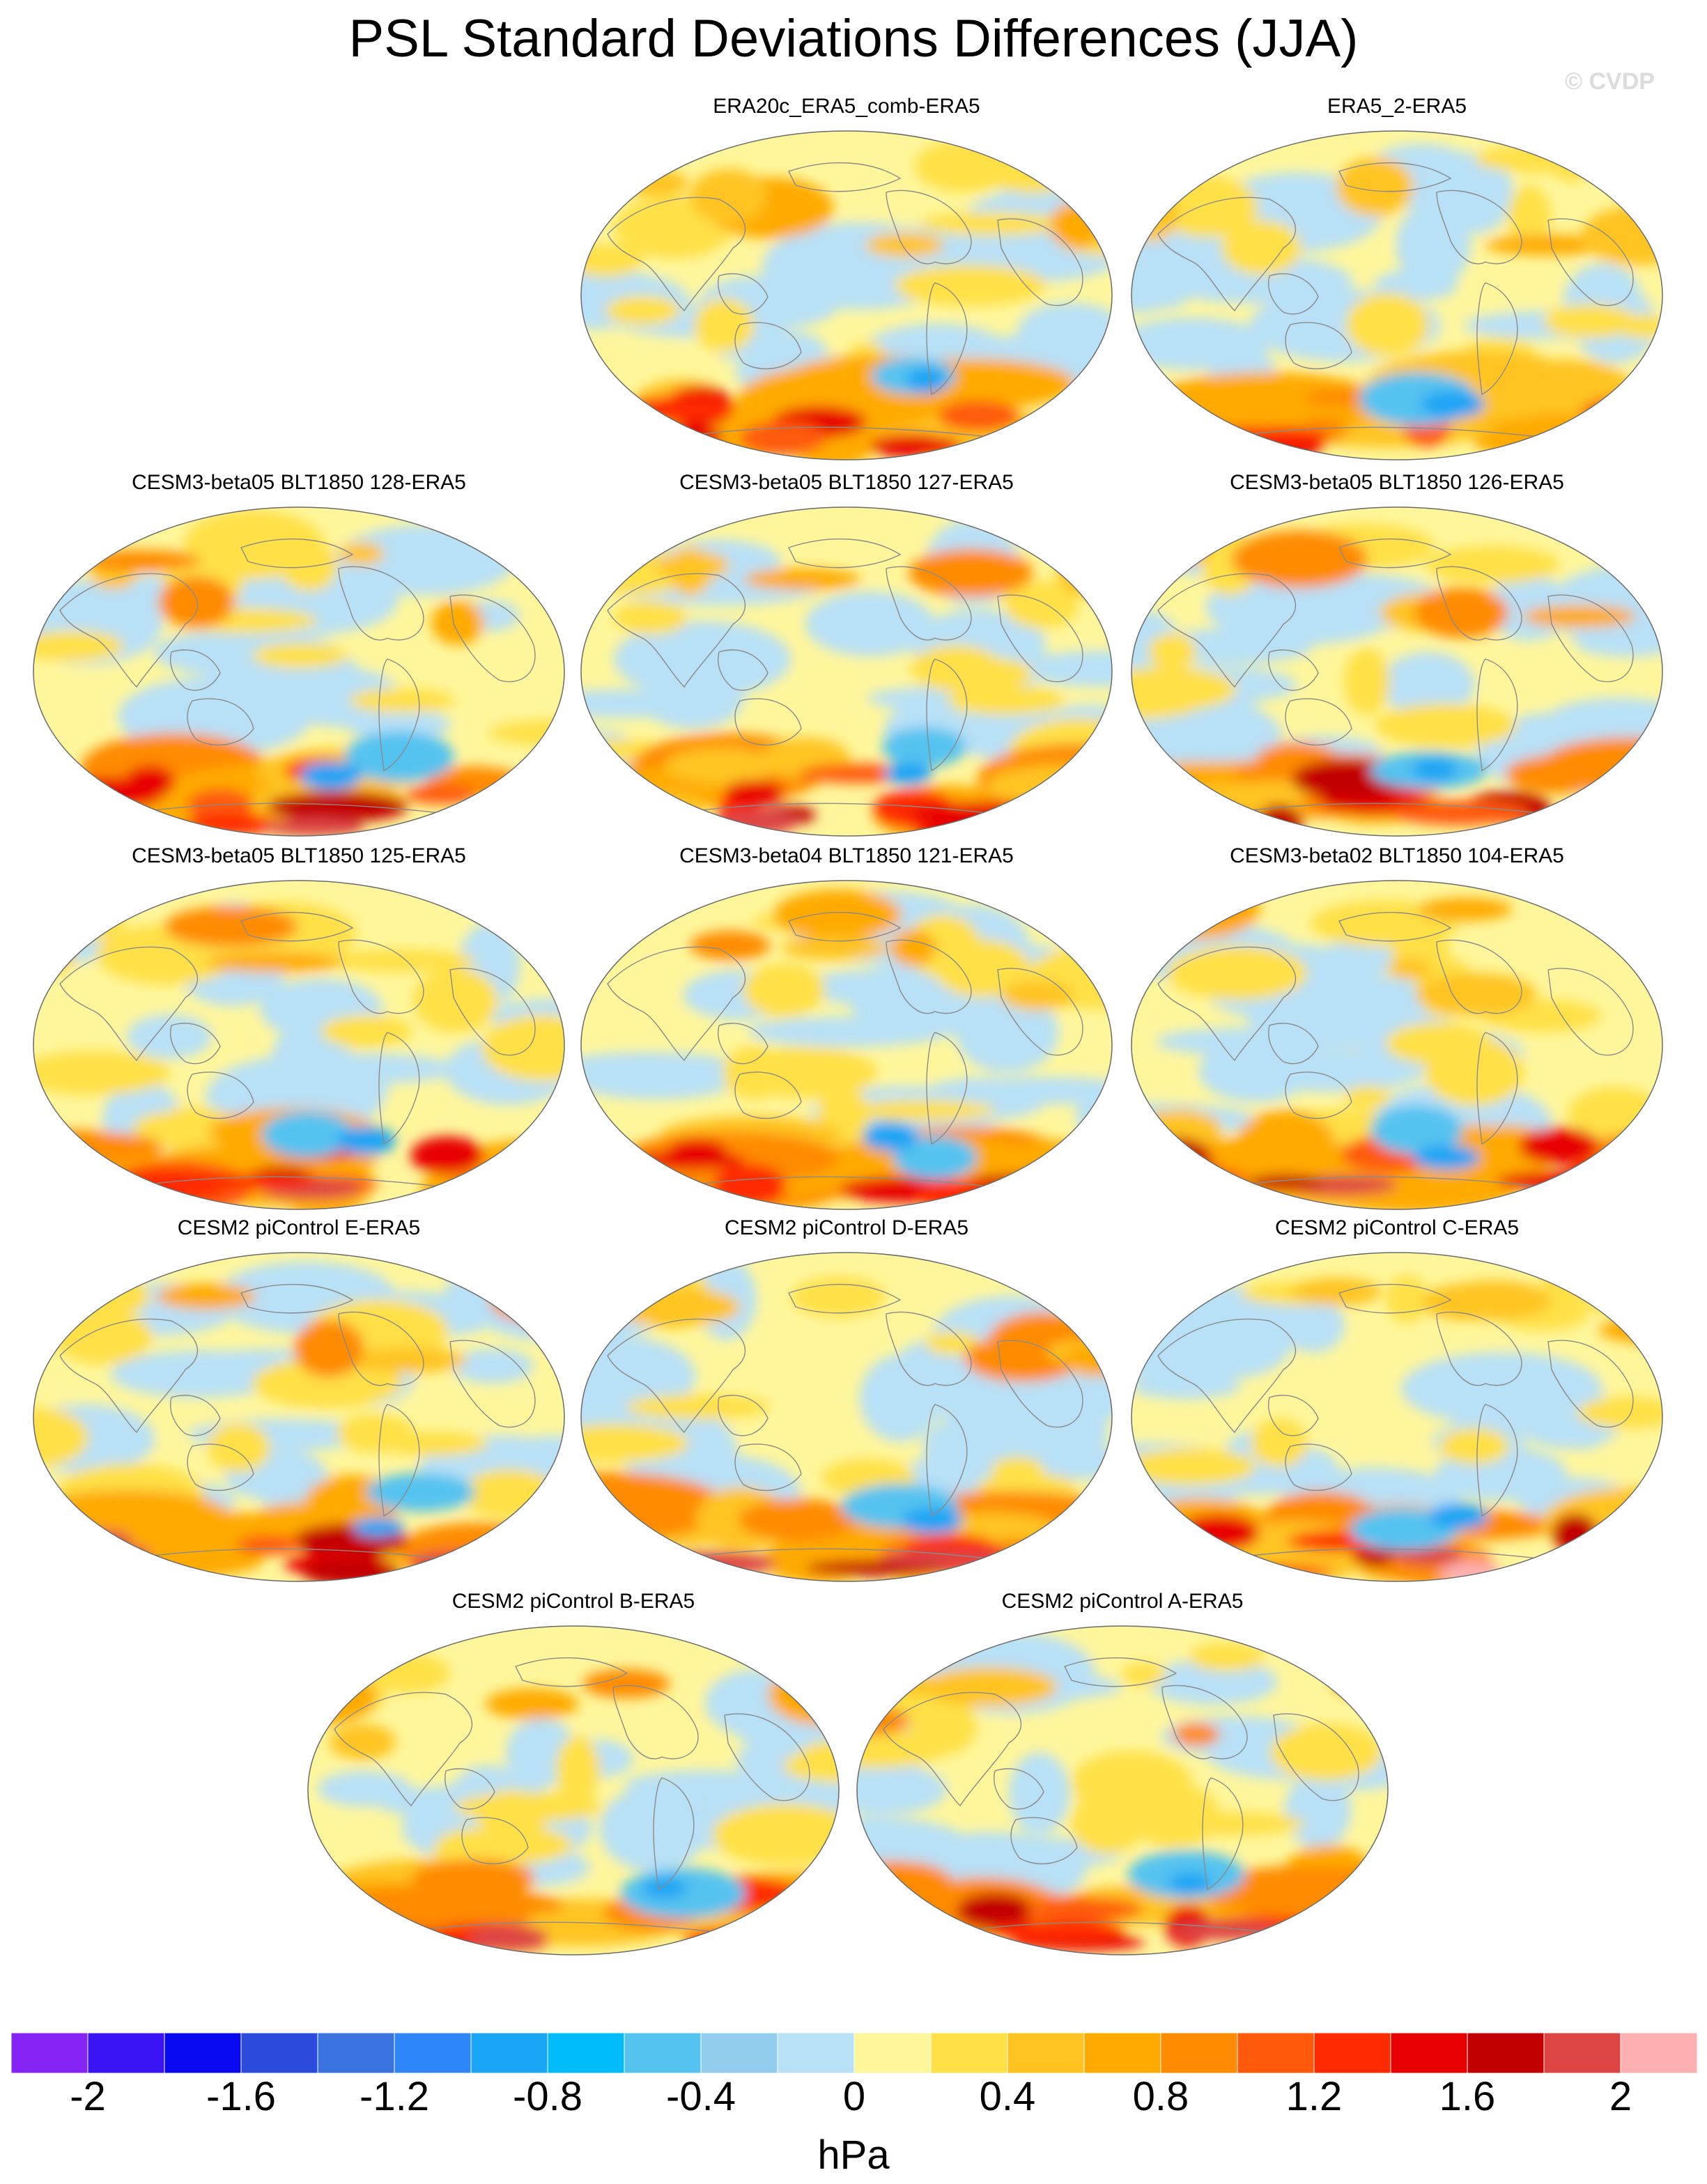  Describe the element at coordinates (1161, 2096) in the screenshot. I see `colorbar-tick-label: 0.8` at that location.